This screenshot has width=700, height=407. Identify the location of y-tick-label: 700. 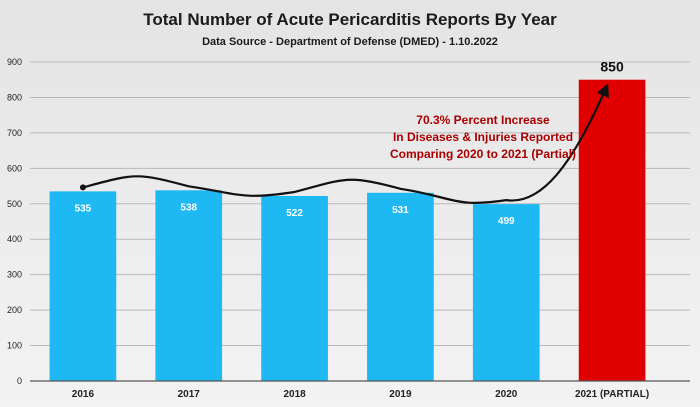
(14, 133).